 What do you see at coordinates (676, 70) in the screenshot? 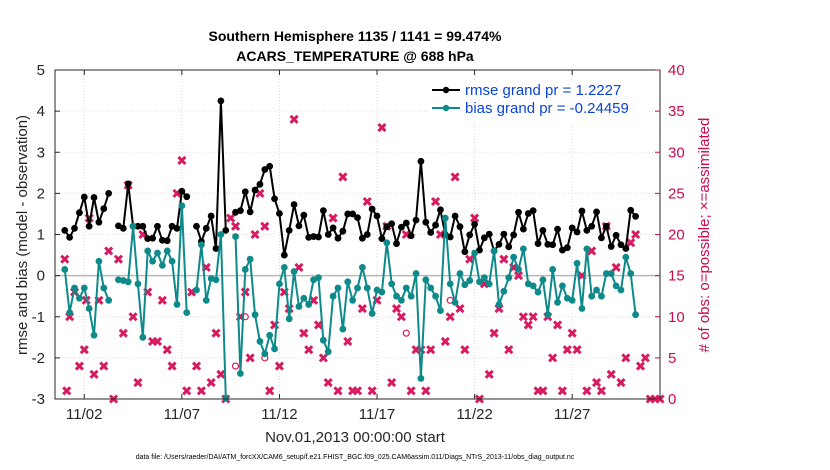
I see `y2-tick-label: 40` at bounding box center [676, 70].